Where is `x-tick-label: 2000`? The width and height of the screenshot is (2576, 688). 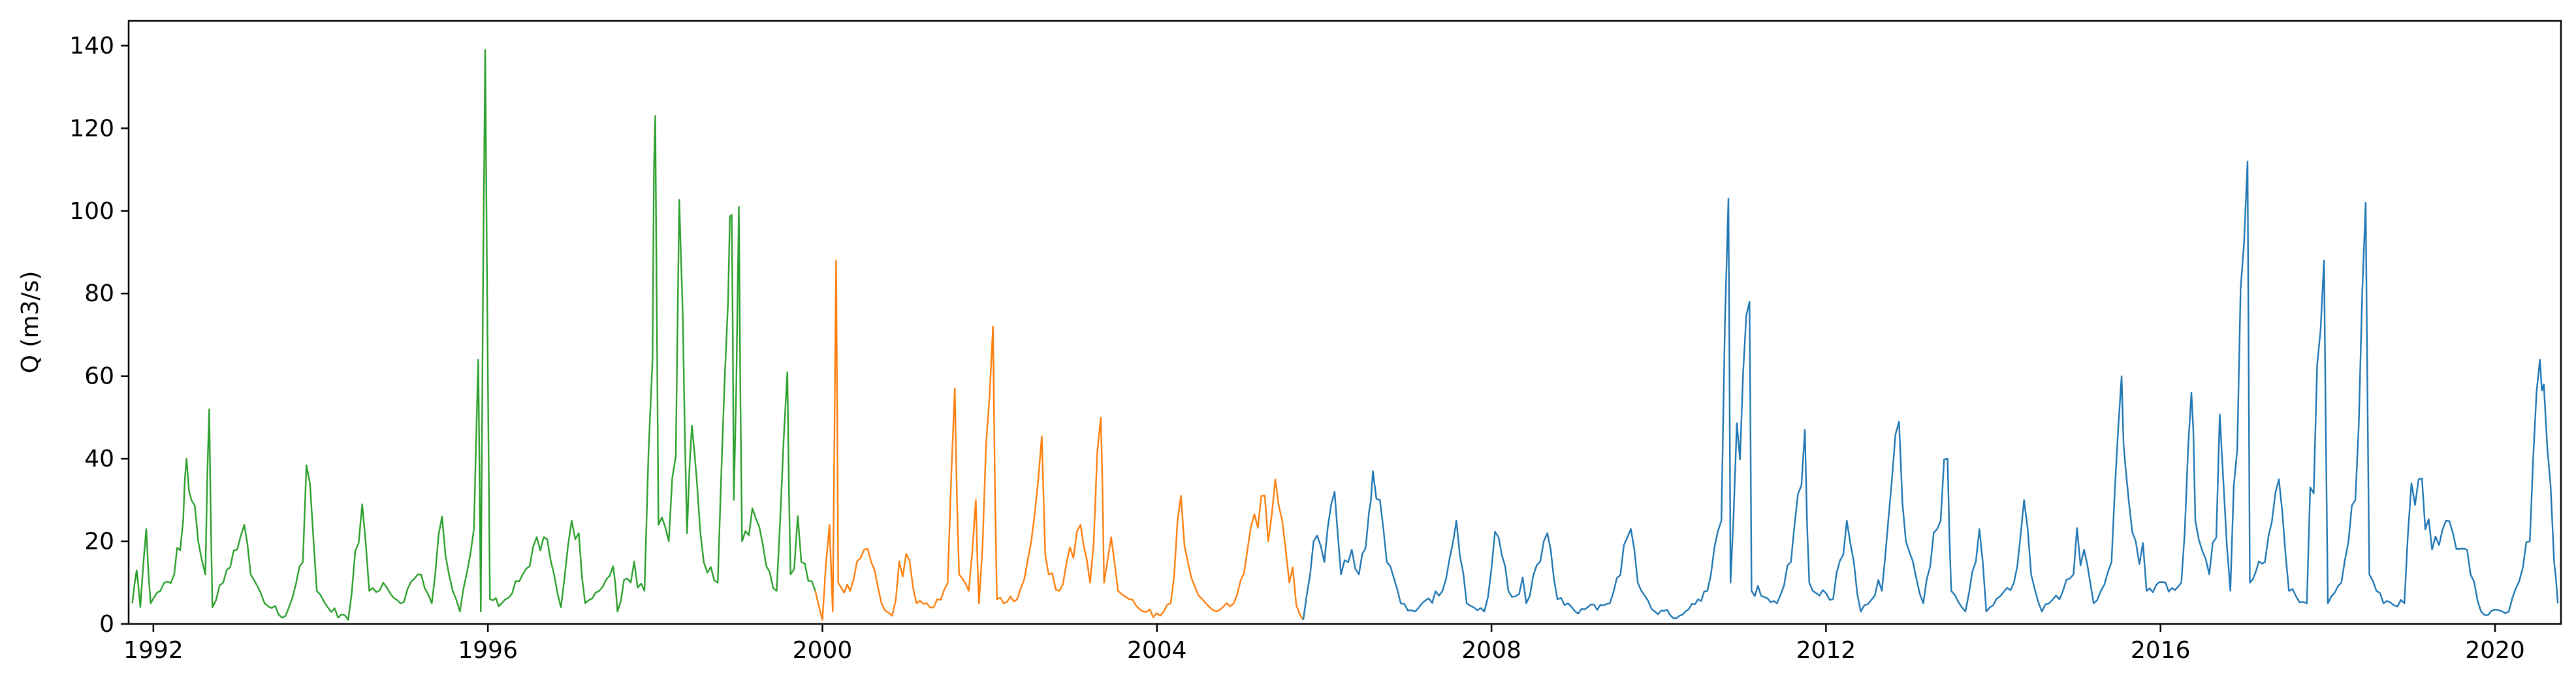 x-tick-label: 2000 is located at coordinates (823, 650).